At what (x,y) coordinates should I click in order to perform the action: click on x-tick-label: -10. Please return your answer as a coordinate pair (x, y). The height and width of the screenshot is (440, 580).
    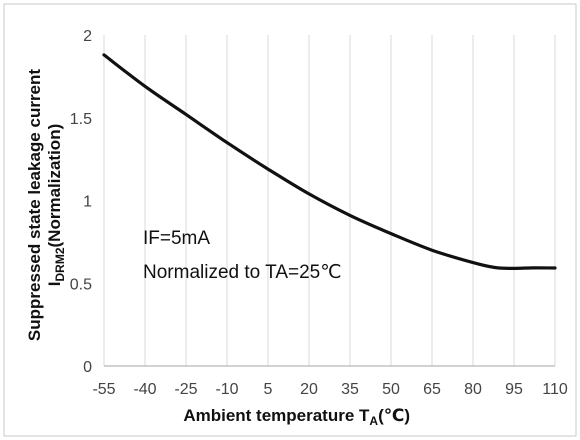
    Looking at the image, I should click on (226, 389).